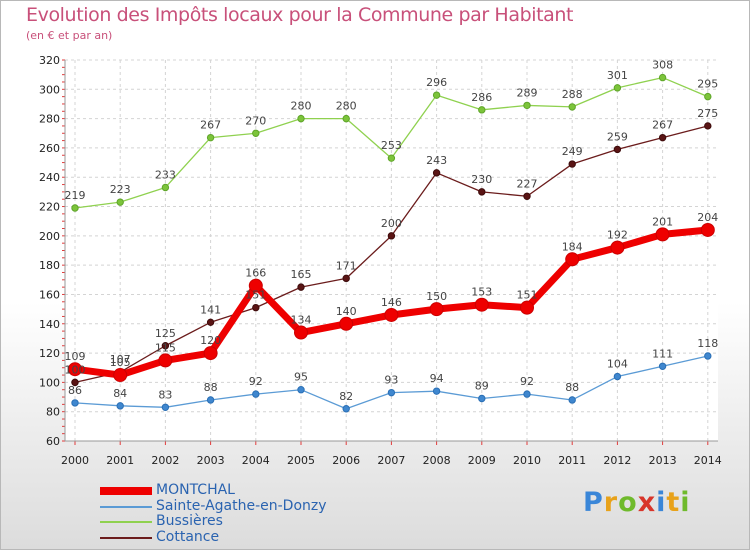 The height and width of the screenshot is (550, 750). Describe the element at coordinates (346, 265) in the screenshot. I see `data-label-cottance: 171` at that location.